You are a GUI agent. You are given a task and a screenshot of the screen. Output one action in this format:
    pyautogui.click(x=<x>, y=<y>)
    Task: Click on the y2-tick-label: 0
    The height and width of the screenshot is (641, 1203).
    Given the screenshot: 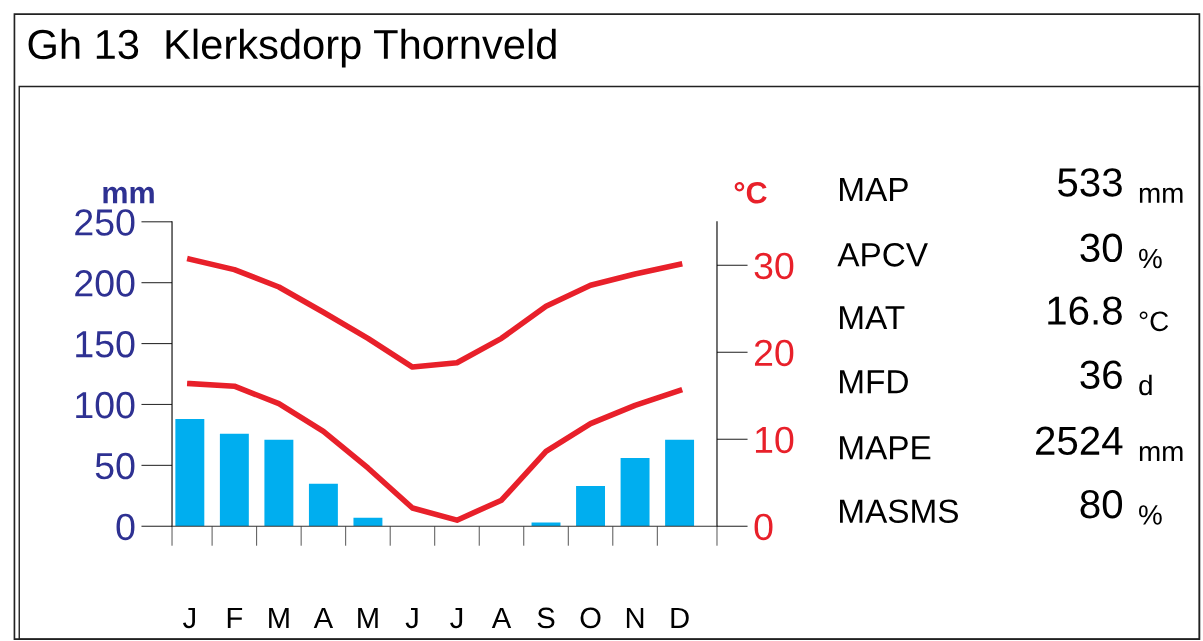 What is the action you would take?
    pyautogui.click(x=763, y=527)
    